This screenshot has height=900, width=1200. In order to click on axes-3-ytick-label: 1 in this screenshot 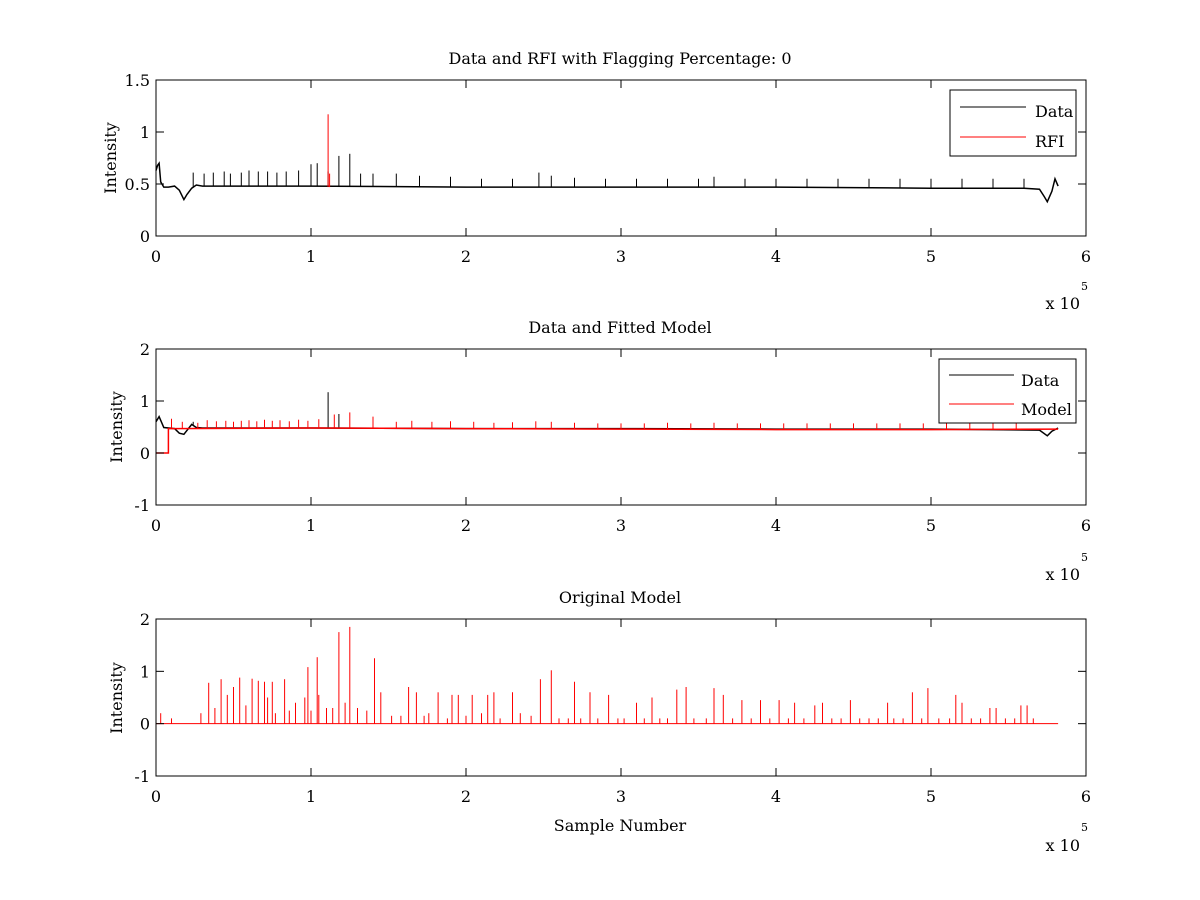, I will do `click(145, 671)`.